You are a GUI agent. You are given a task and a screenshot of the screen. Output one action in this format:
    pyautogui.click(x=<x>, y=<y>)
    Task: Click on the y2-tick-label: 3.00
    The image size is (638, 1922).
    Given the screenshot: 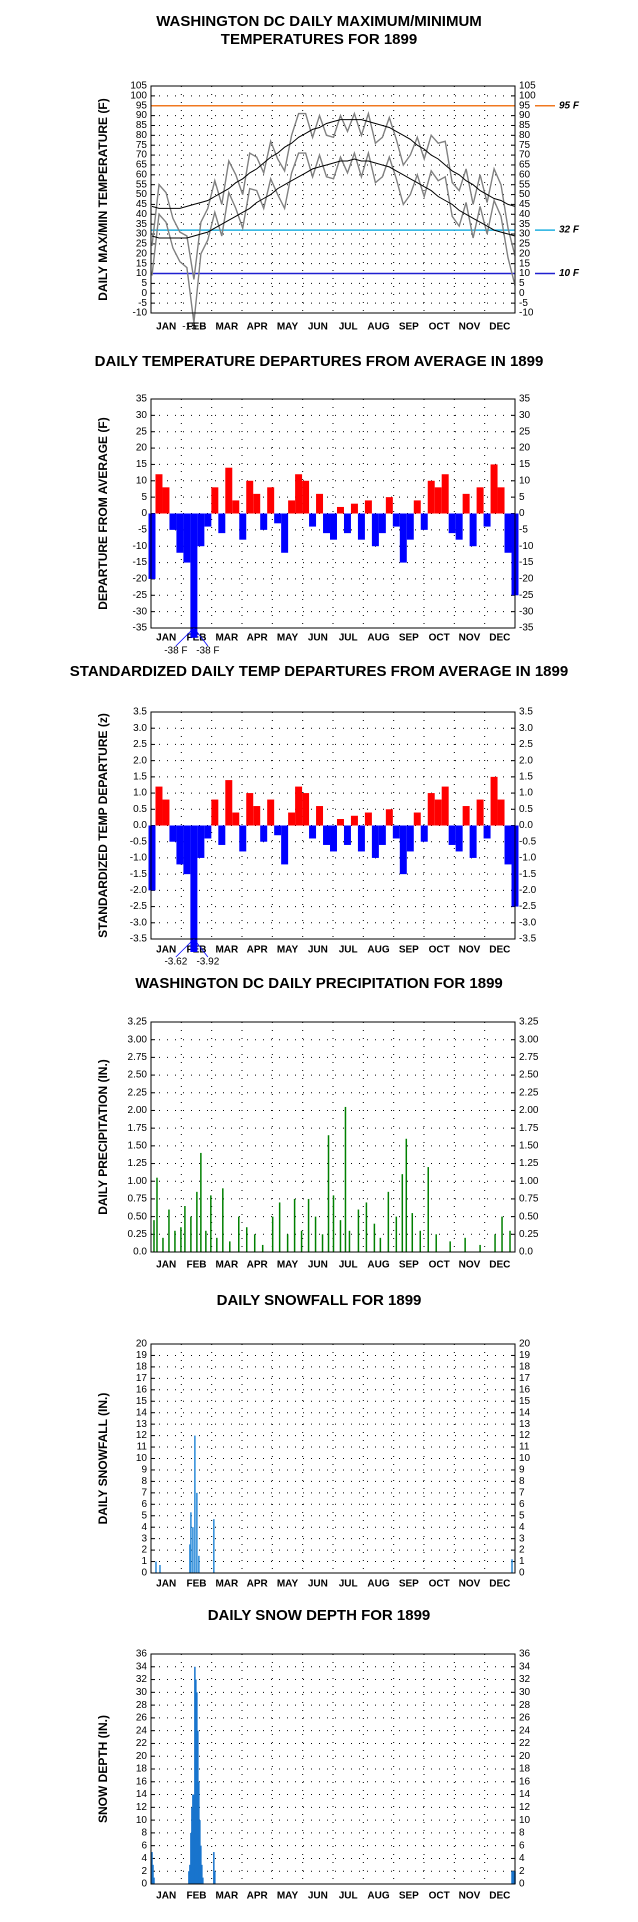 What is the action you would take?
    pyautogui.click(x=529, y=1039)
    